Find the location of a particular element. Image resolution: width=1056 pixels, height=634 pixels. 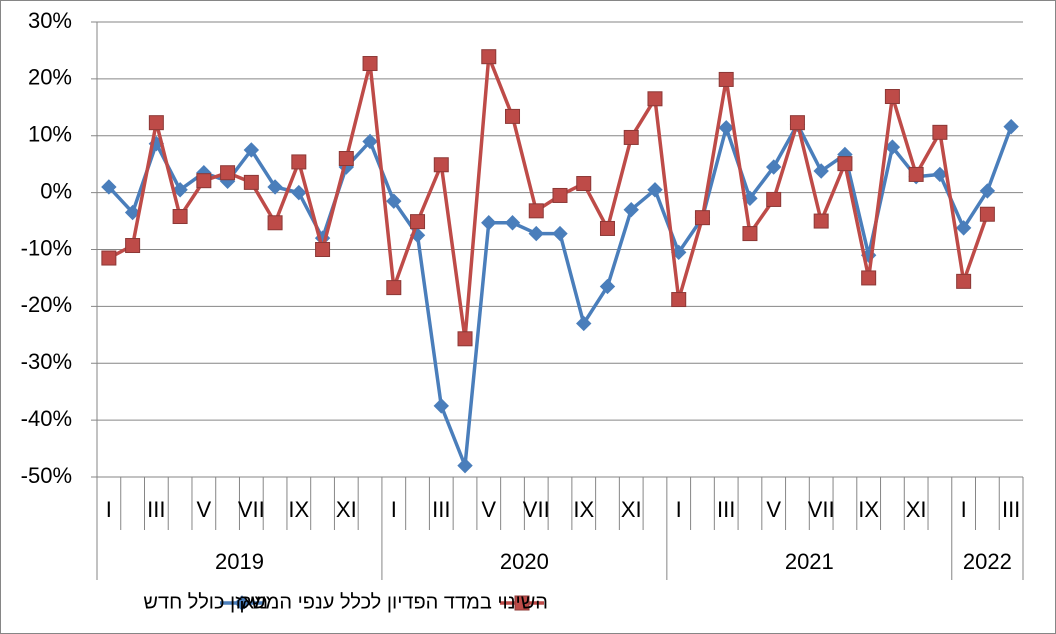

x-group-label: 2022 is located at coordinates (987, 561).